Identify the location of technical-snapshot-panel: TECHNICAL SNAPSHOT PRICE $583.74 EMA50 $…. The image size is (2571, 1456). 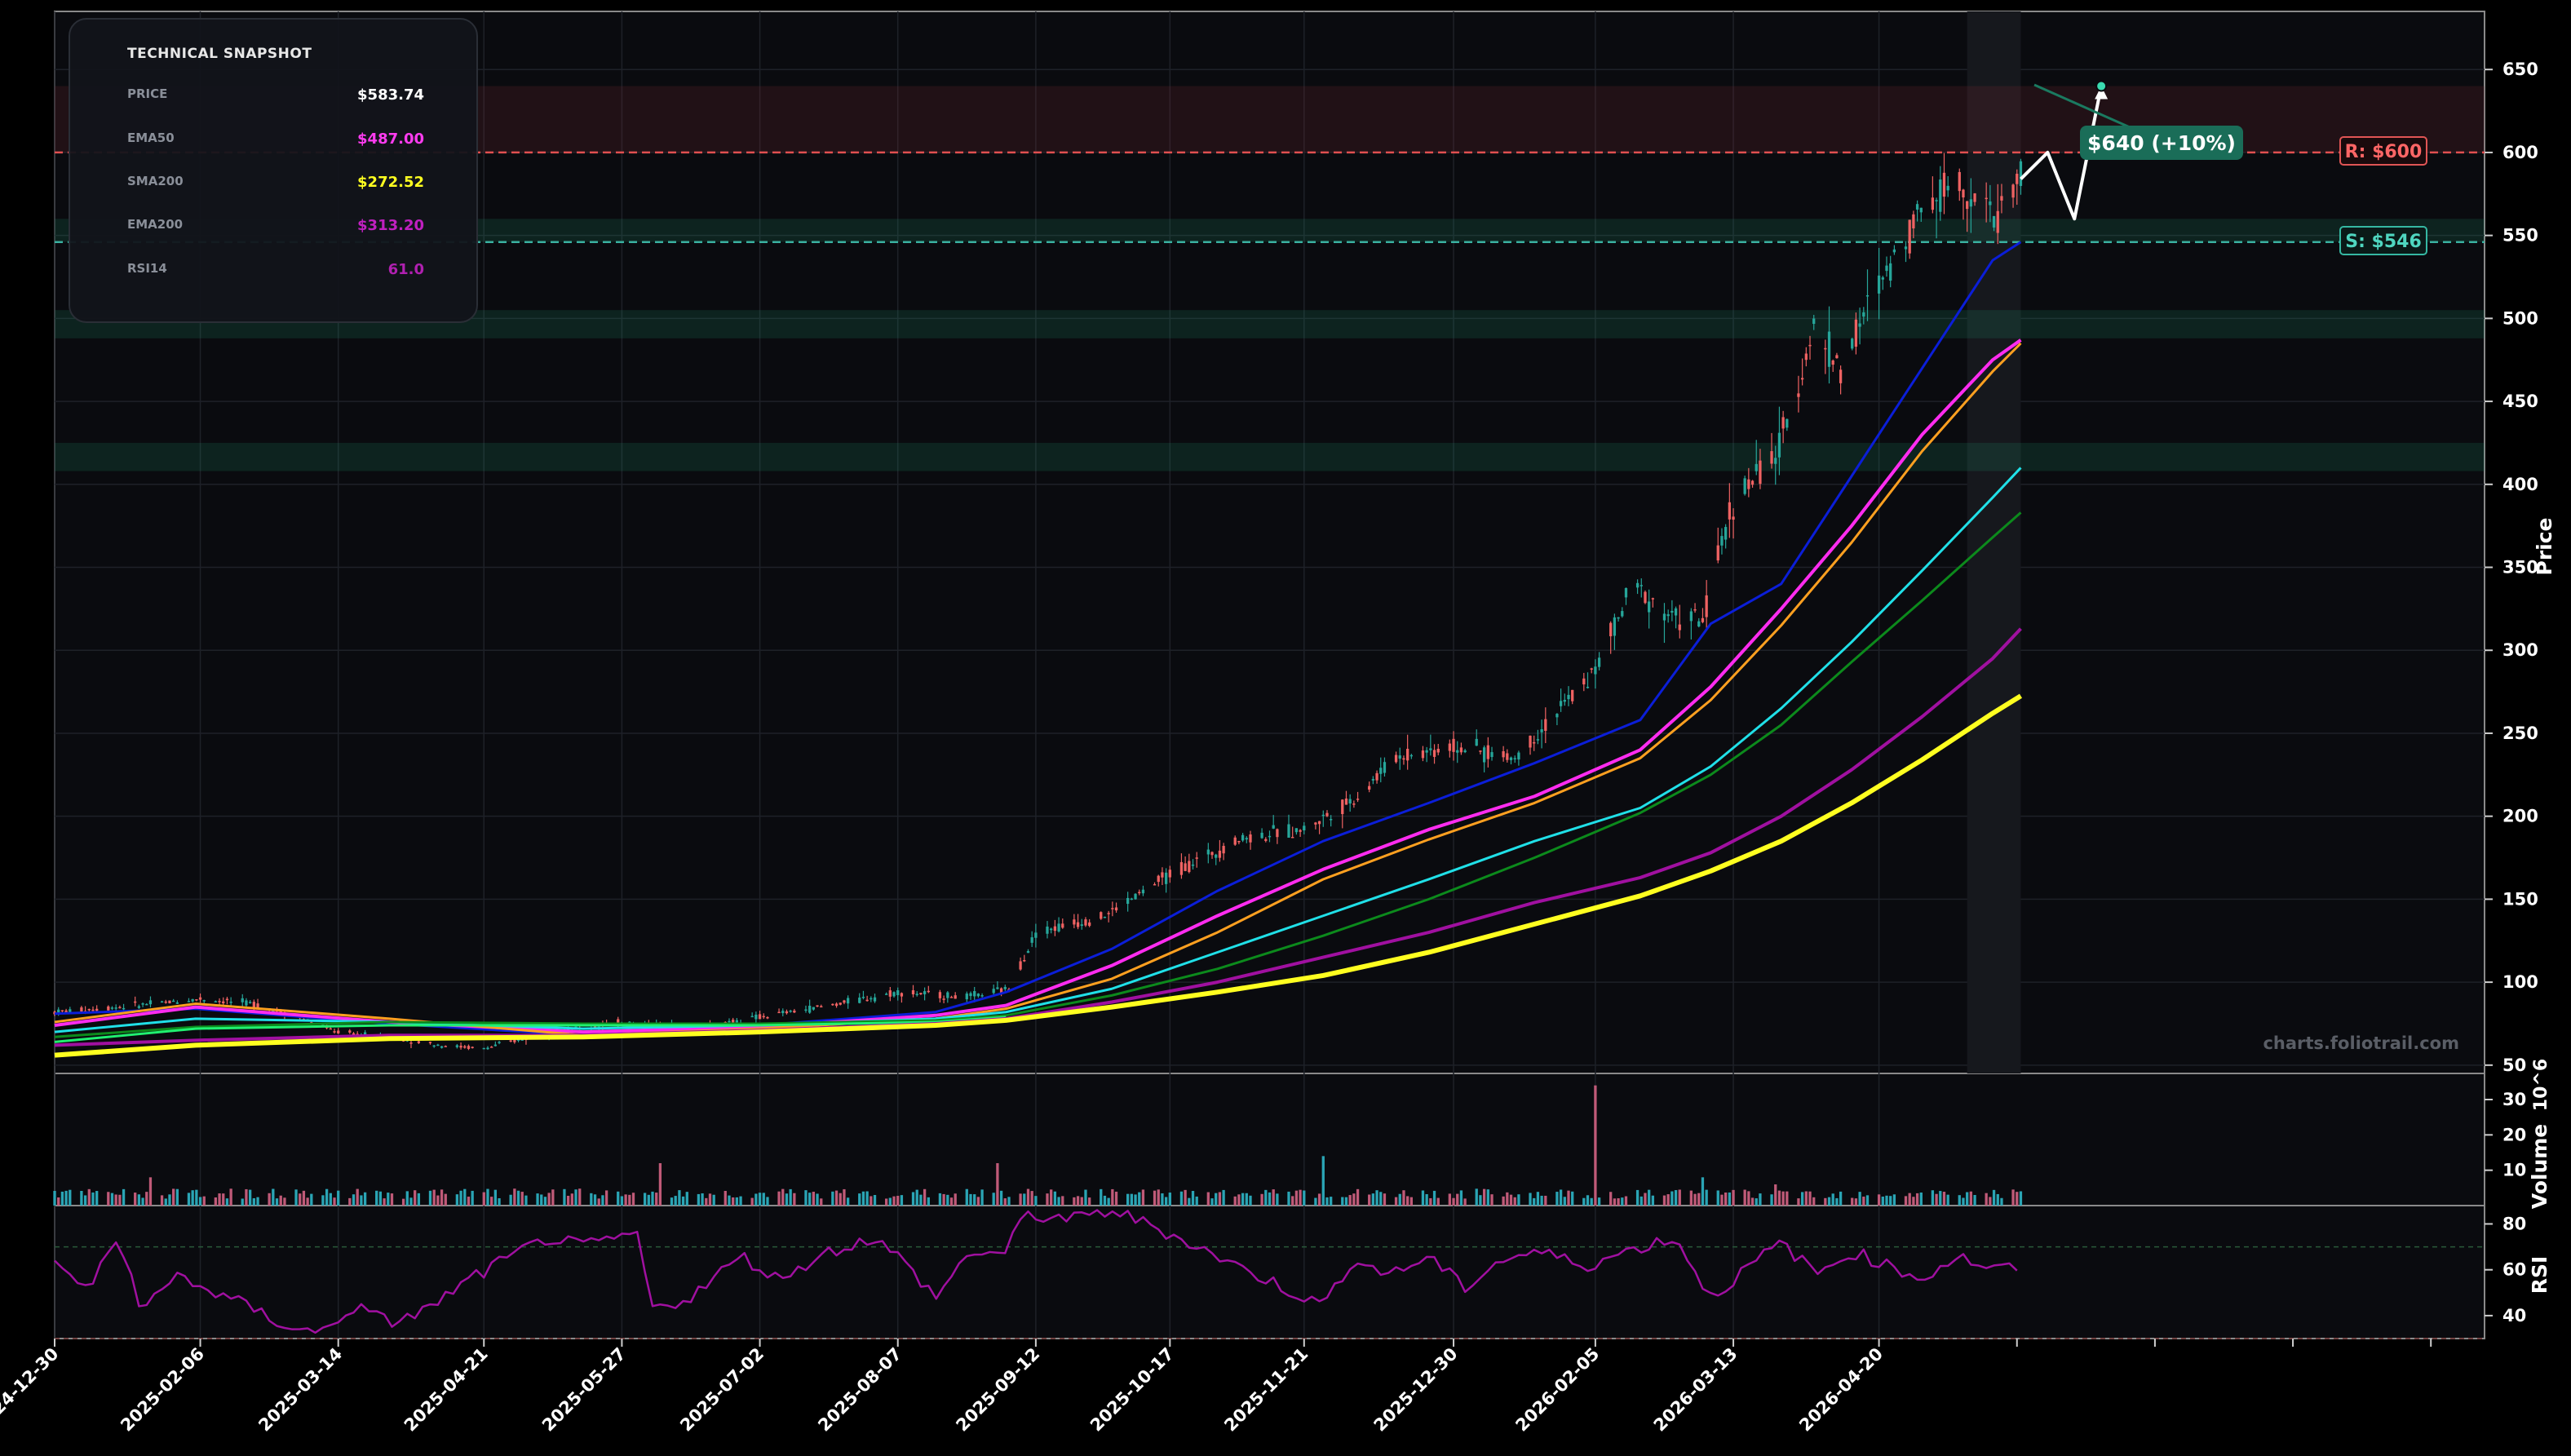
(273, 170).